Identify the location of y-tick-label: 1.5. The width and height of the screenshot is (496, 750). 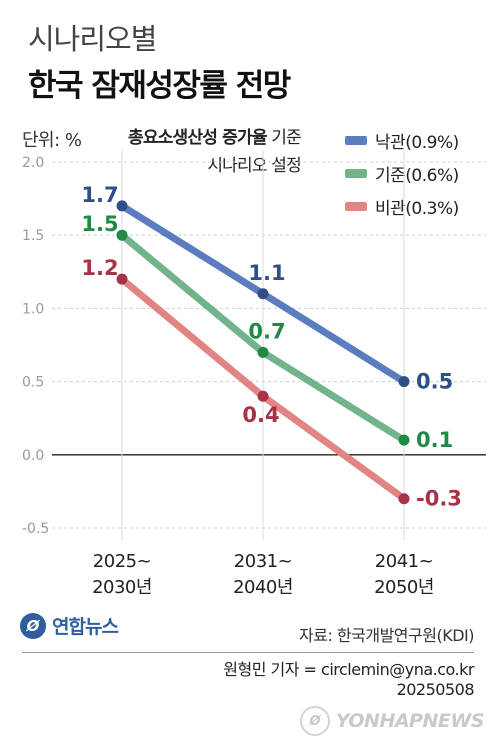
(33, 236).